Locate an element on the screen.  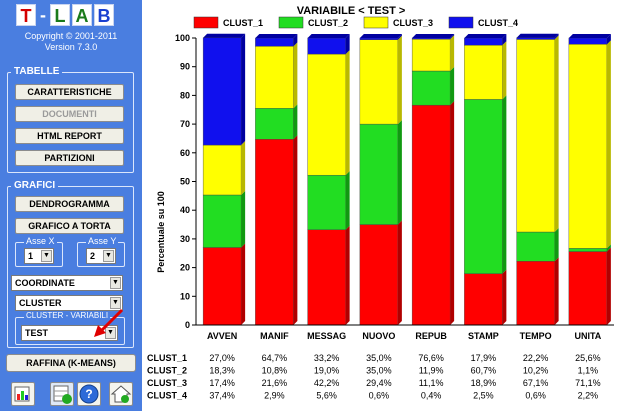
table-cell: 33,2% is located at coordinates (327, 358).